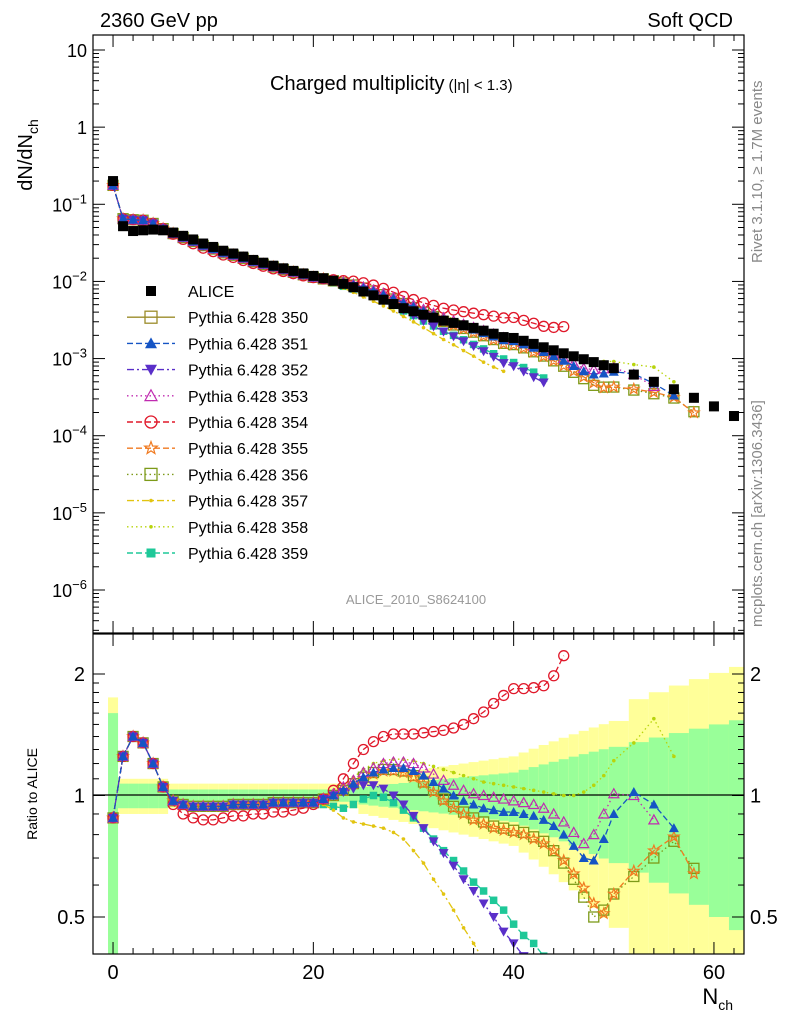  I want to click on legend-item: Pythia 6.428 352, so click(217, 371).